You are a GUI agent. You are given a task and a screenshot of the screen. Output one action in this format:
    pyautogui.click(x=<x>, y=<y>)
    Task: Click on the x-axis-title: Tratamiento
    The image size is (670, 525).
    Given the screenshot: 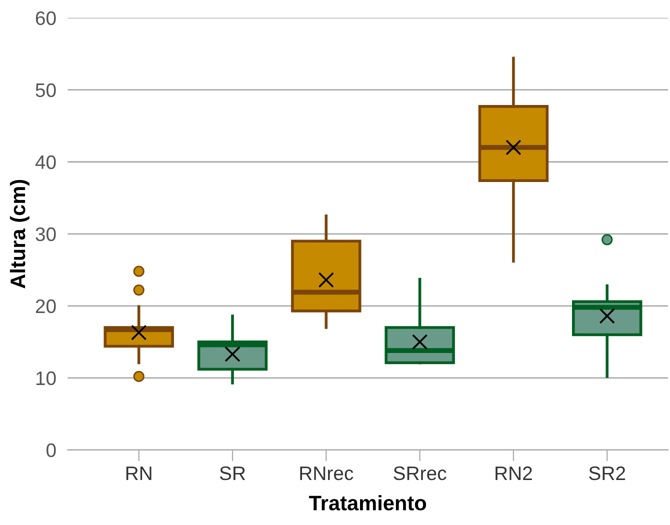 What is the action you would take?
    pyautogui.click(x=367, y=502)
    